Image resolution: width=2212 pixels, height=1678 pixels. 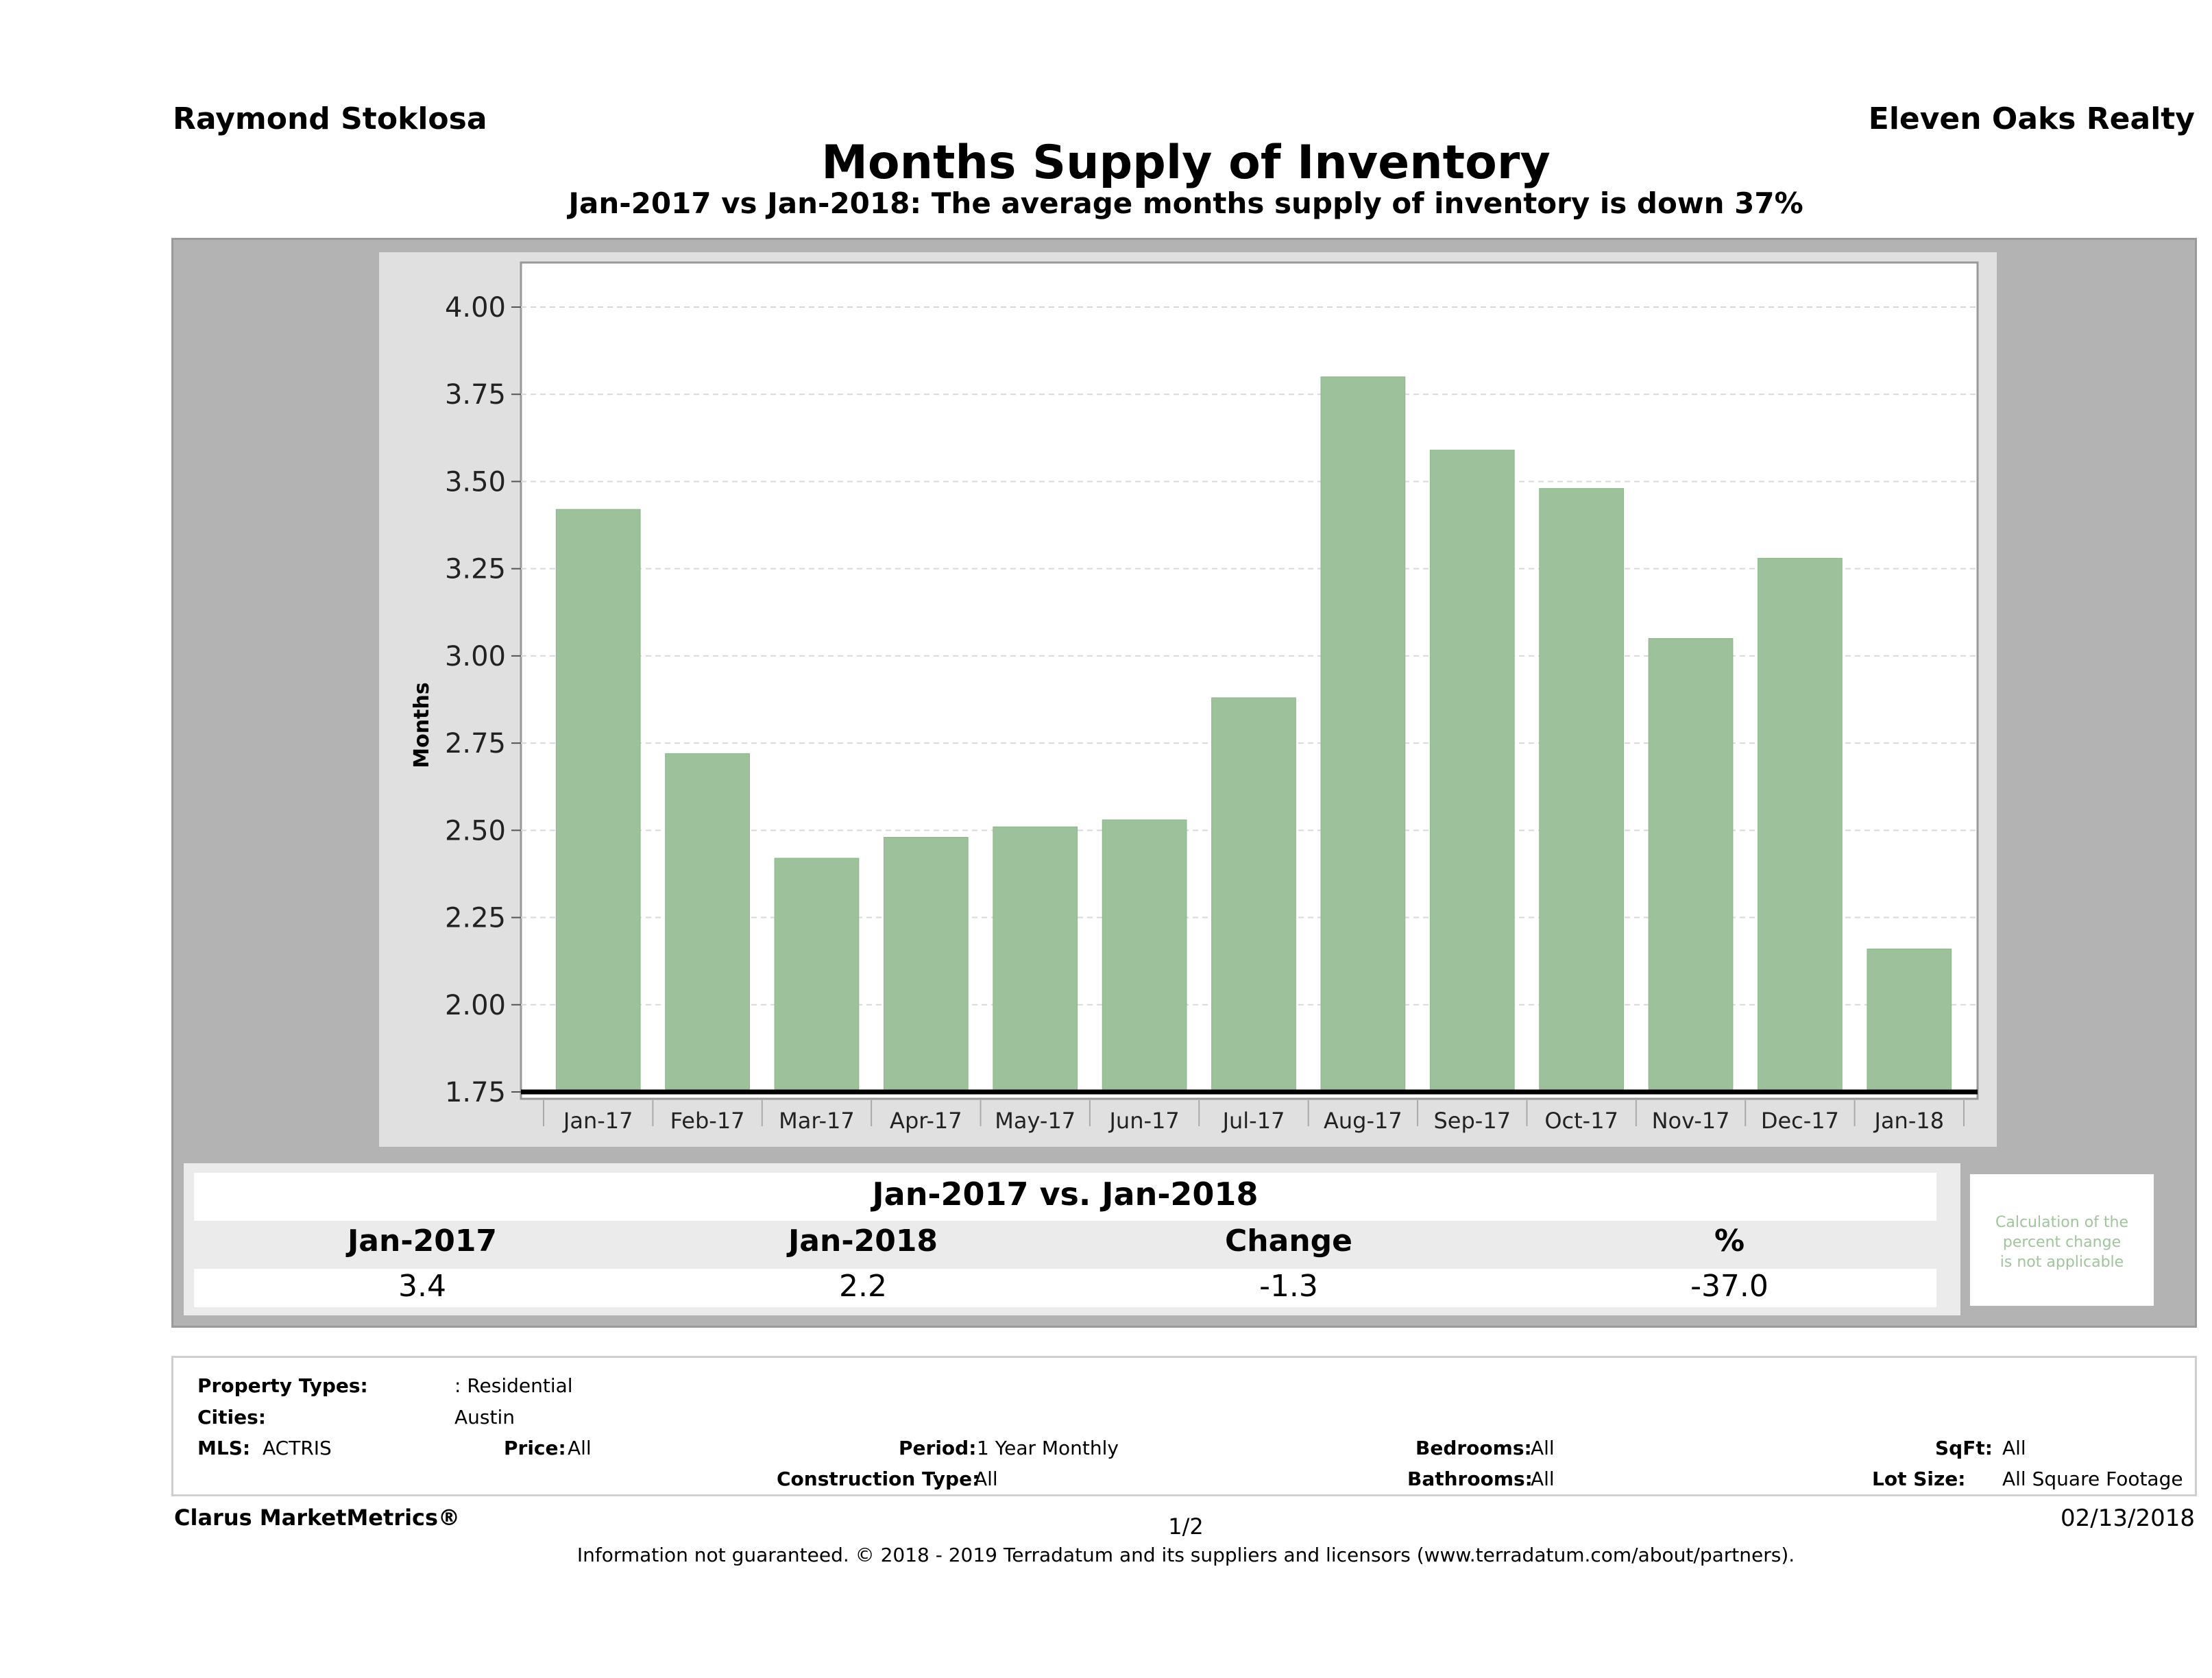 What do you see at coordinates (597, 1121) in the screenshot?
I see `x-tick-label: Jan-17` at bounding box center [597, 1121].